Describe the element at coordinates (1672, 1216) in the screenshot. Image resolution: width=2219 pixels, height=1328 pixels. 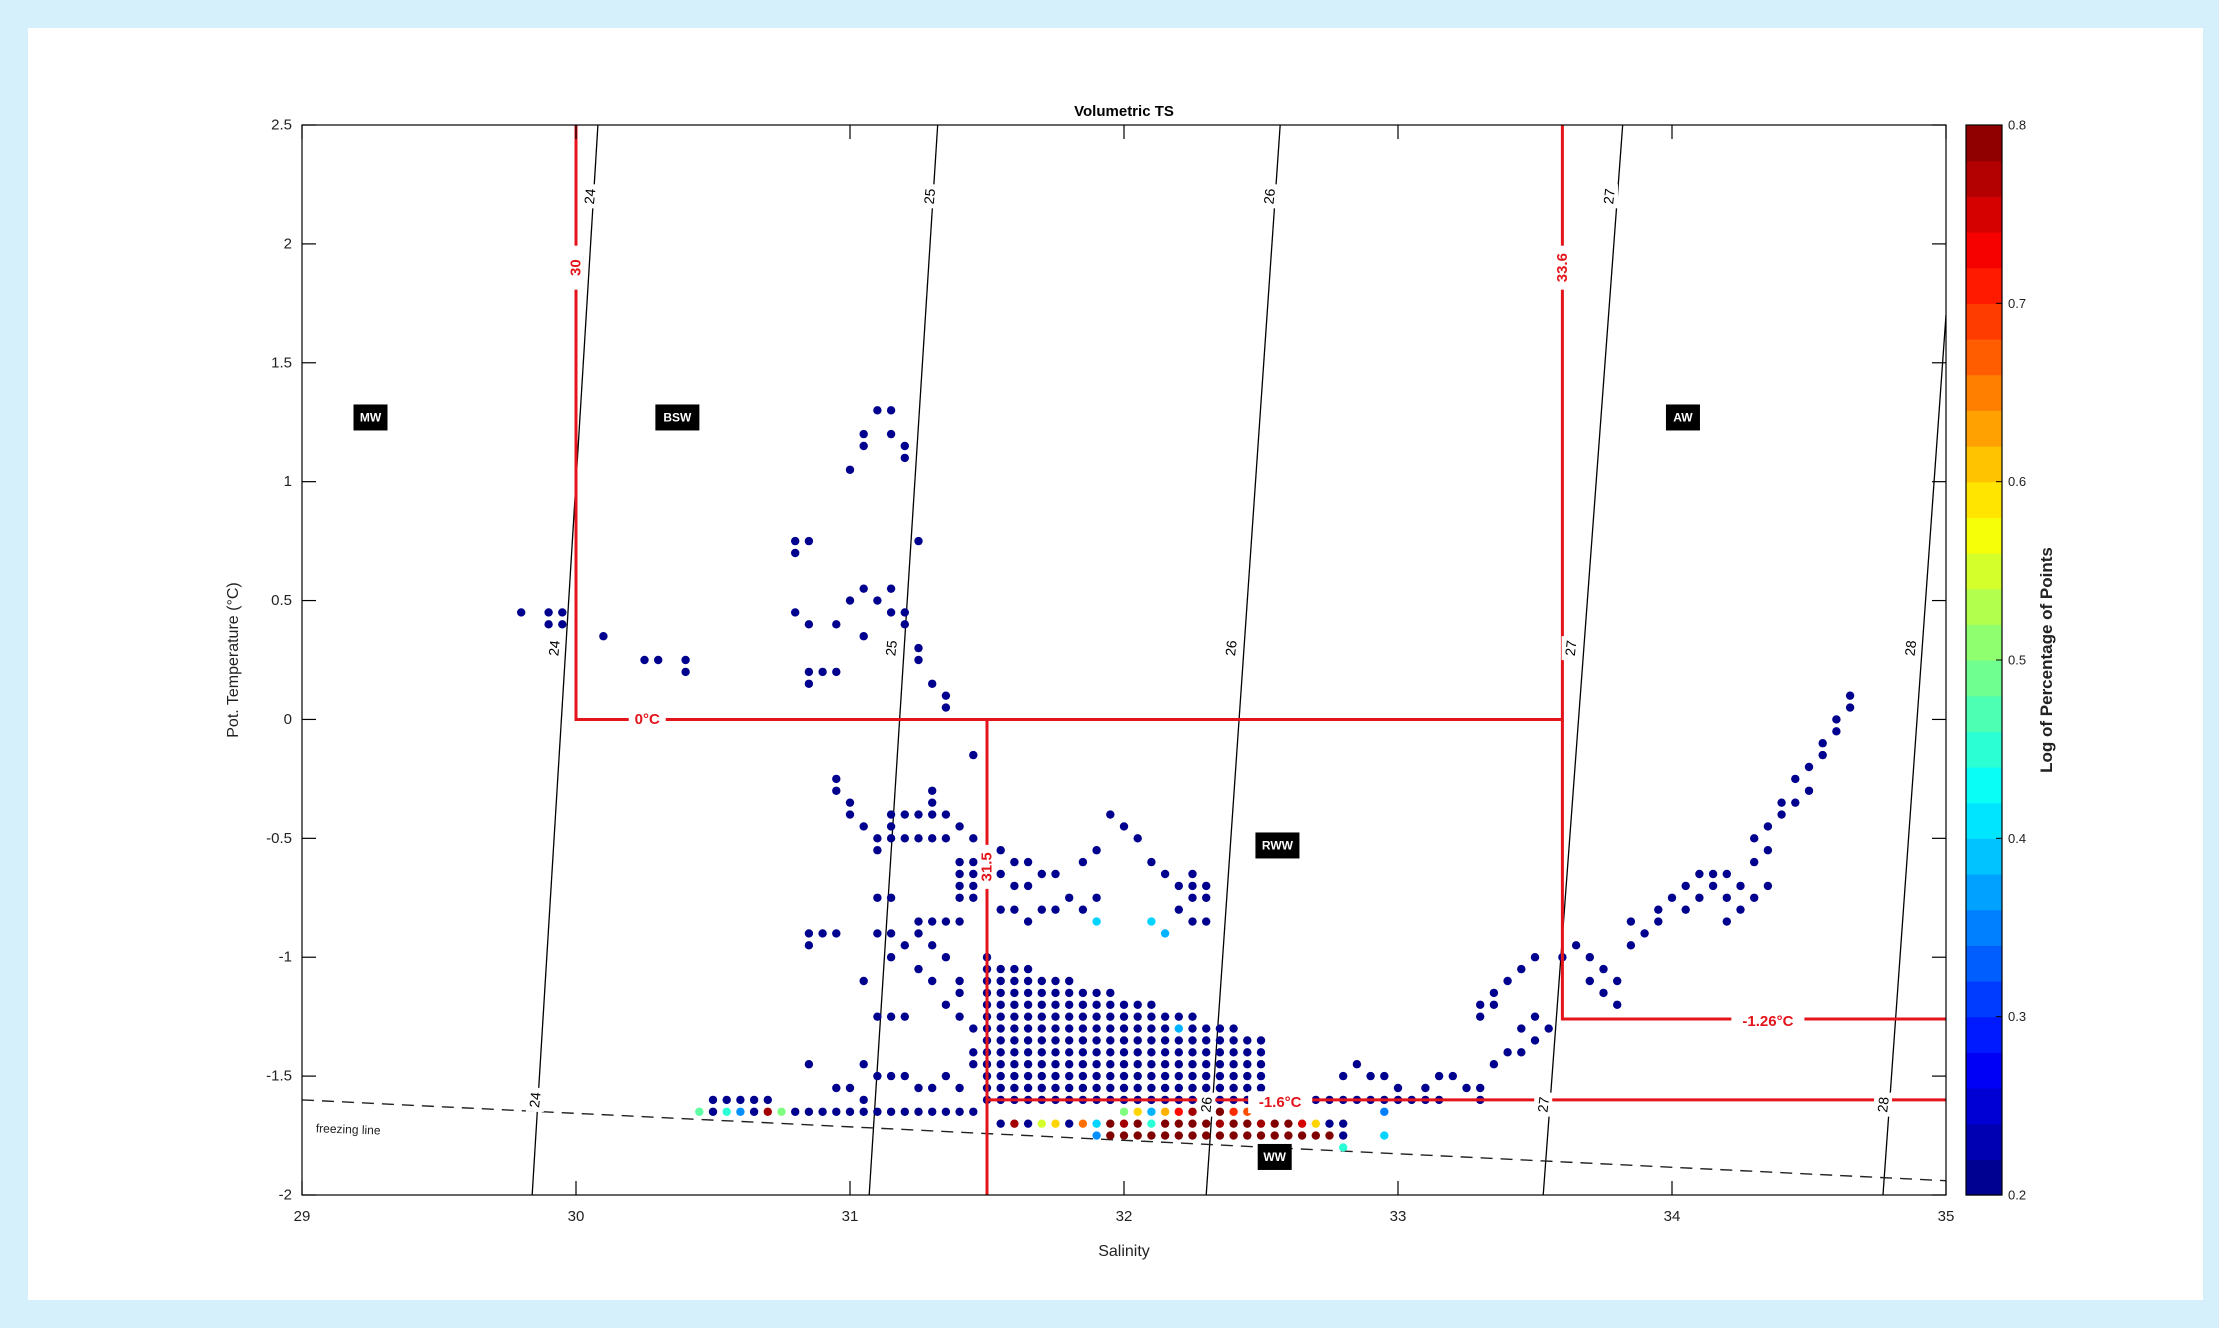
I see `x-tick-label: 34` at that location.